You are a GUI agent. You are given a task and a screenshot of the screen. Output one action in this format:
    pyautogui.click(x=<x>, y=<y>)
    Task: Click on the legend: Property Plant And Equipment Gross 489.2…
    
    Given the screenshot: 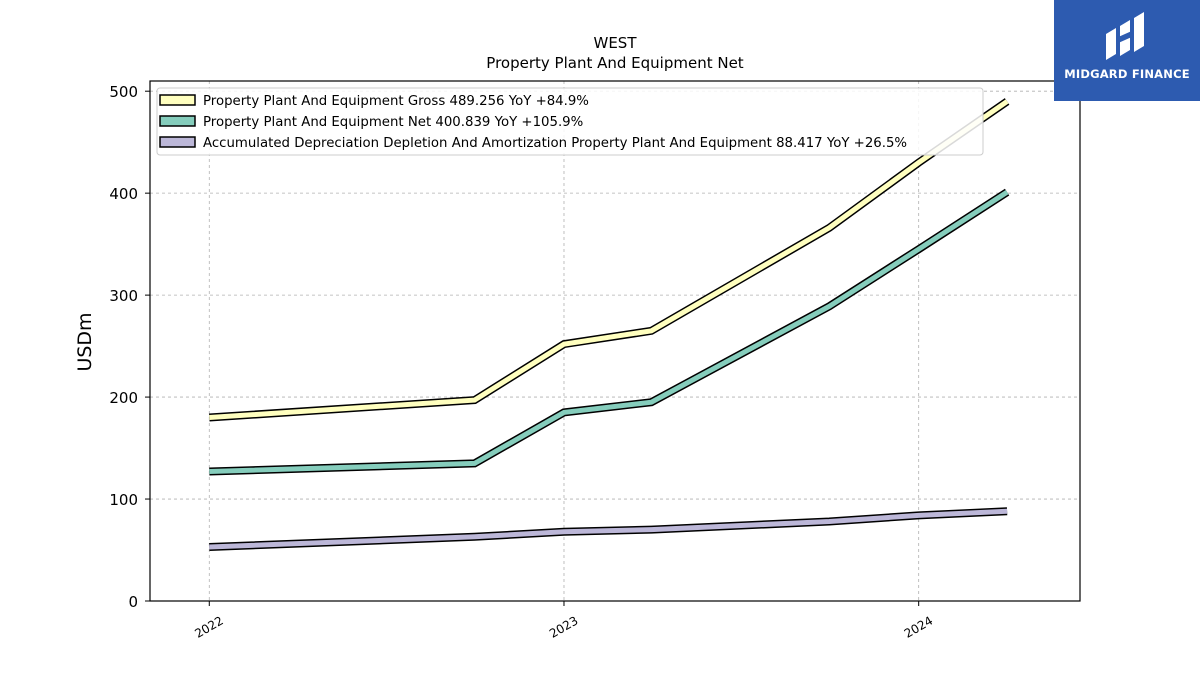 What is the action you would take?
    pyautogui.click(x=570, y=121)
    